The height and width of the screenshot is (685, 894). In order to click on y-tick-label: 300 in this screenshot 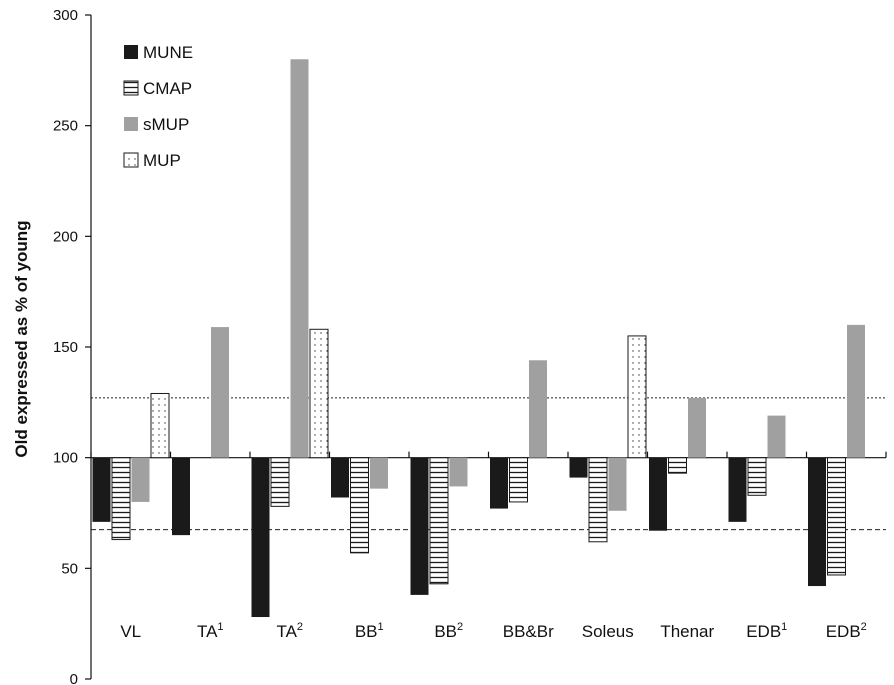, I will do `click(65, 15)`.